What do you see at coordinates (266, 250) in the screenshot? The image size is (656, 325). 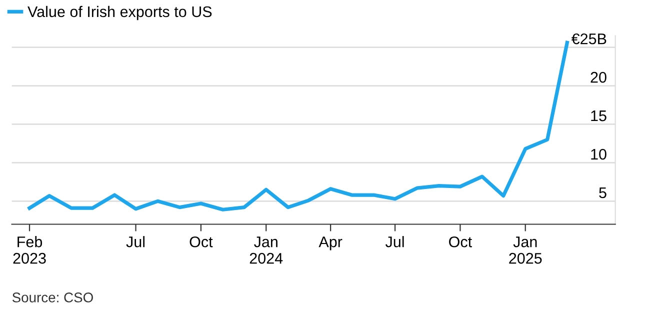 I see `x-tick-label: Jan 2024` at bounding box center [266, 250].